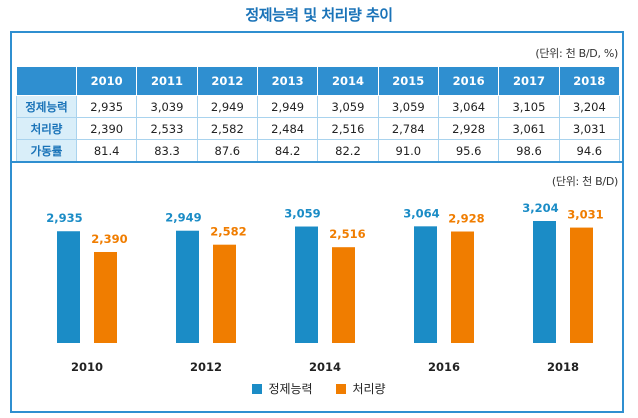 This screenshot has height=418, width=638. I want to click on bar-capacity-2014, so click(306, 284).